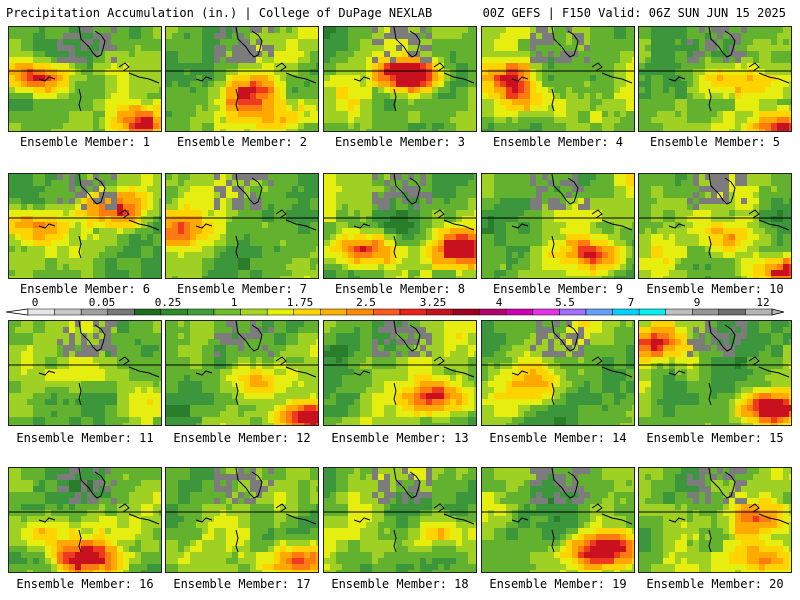 Image resolution: width=800 pixels, height=600 pixels. Describe the element at coordinates (558, 438) in the screenshot. I see `ensemble-member-label: Ensemble Member: 14` at that location.